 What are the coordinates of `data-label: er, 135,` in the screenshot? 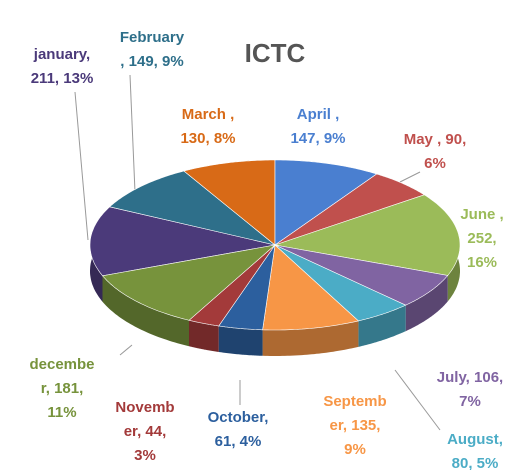 It's located at (355, 425).